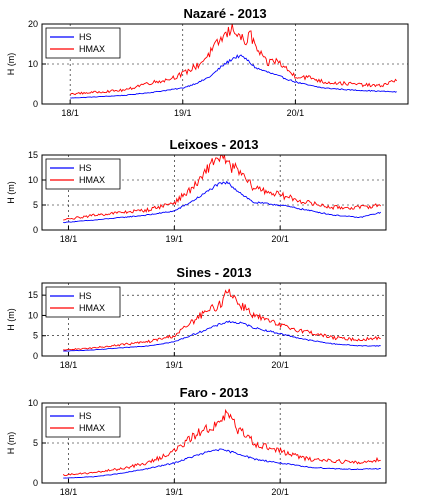 The image size is (425, 504). Describe the element at coordinates (214, 392) in the screenshot. I see `chart-title: Faro - 2013` at that location.